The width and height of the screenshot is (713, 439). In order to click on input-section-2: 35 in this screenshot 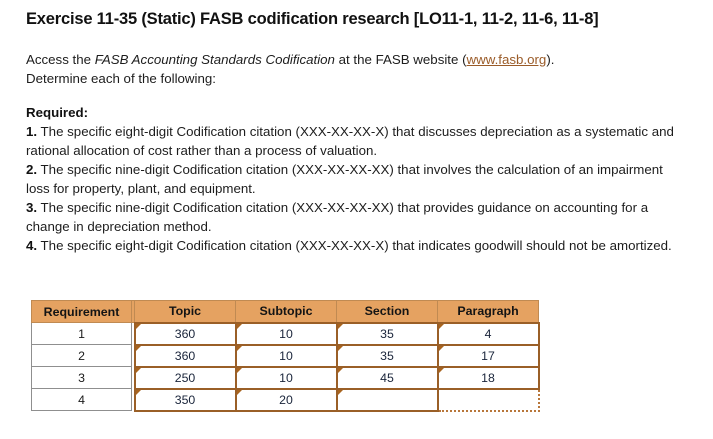, I will do `click(387, 355)`.